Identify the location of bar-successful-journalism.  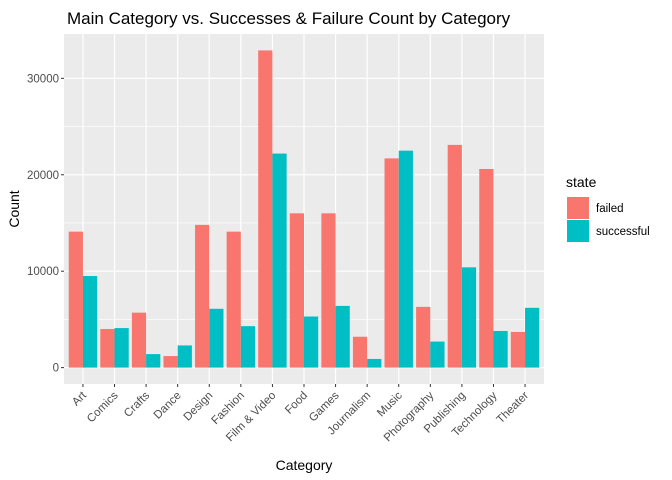
(374, 363).